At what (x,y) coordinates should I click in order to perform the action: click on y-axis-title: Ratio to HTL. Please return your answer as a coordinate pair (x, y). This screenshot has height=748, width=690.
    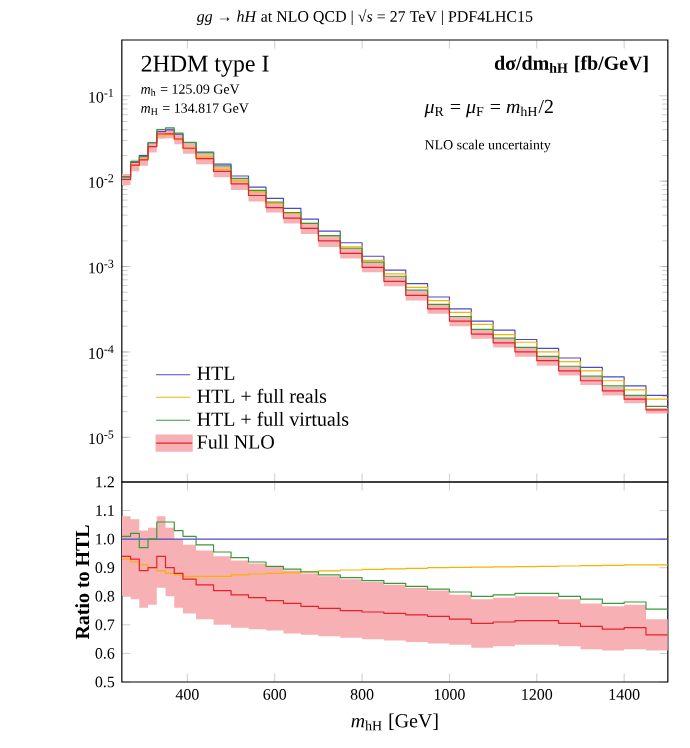
    Looking at the image, I should click on (82, 582).